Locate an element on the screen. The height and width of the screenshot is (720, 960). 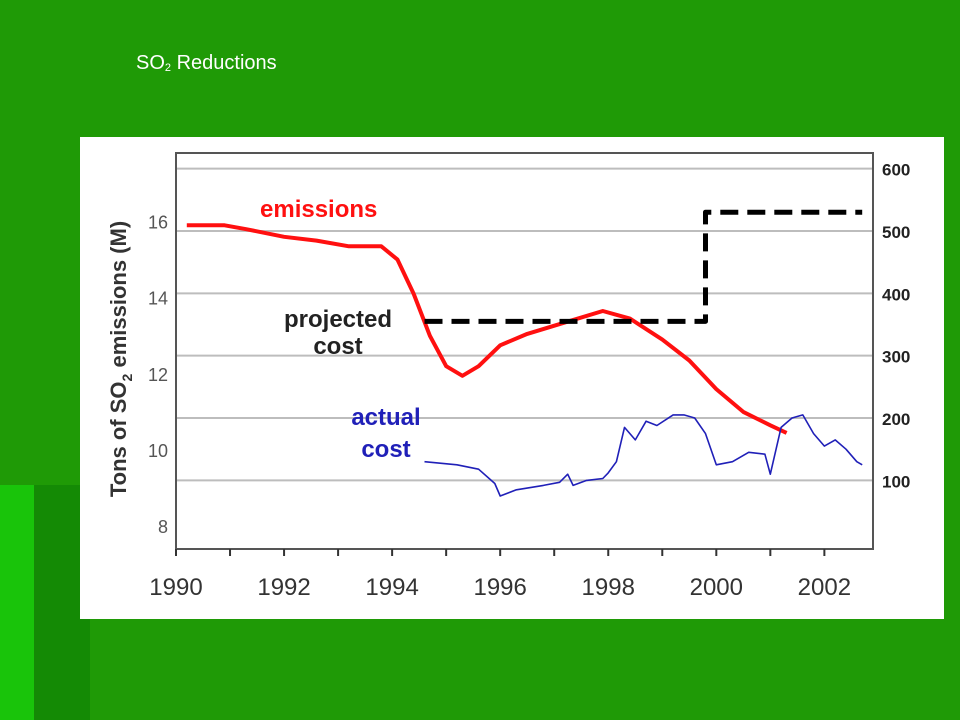
slide-title: SO2 Reductions is located at coordinates (206, 63).